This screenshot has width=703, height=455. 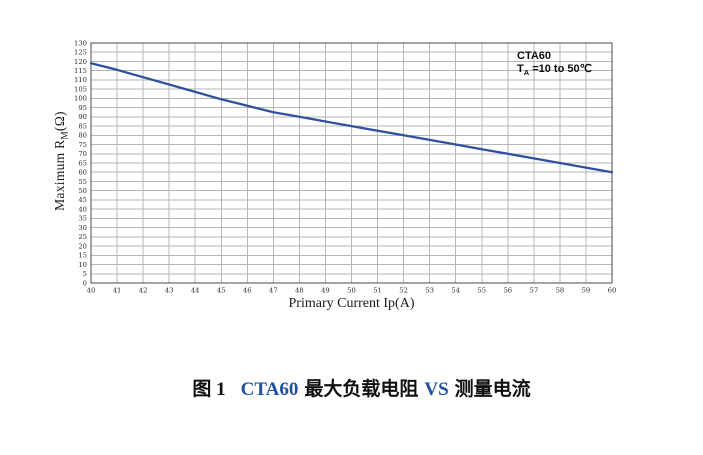 What do you see at coordinates (195, 291) in the screenshot?
I see `svg-text: 44` at bounding box center [195, 291].